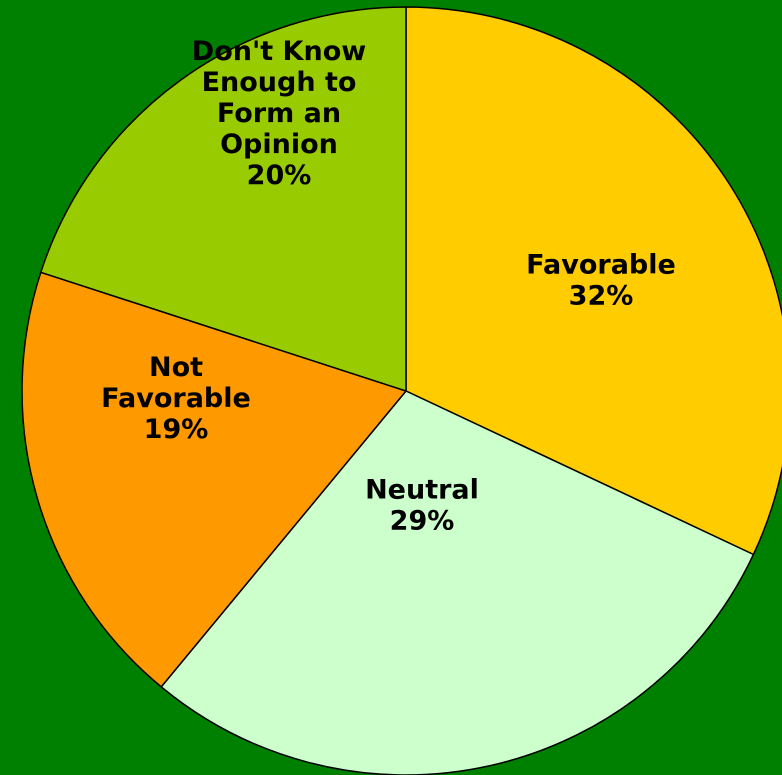 The image size is (782, 775). I want to click on category-label-line: Form an, so click(279, 113).